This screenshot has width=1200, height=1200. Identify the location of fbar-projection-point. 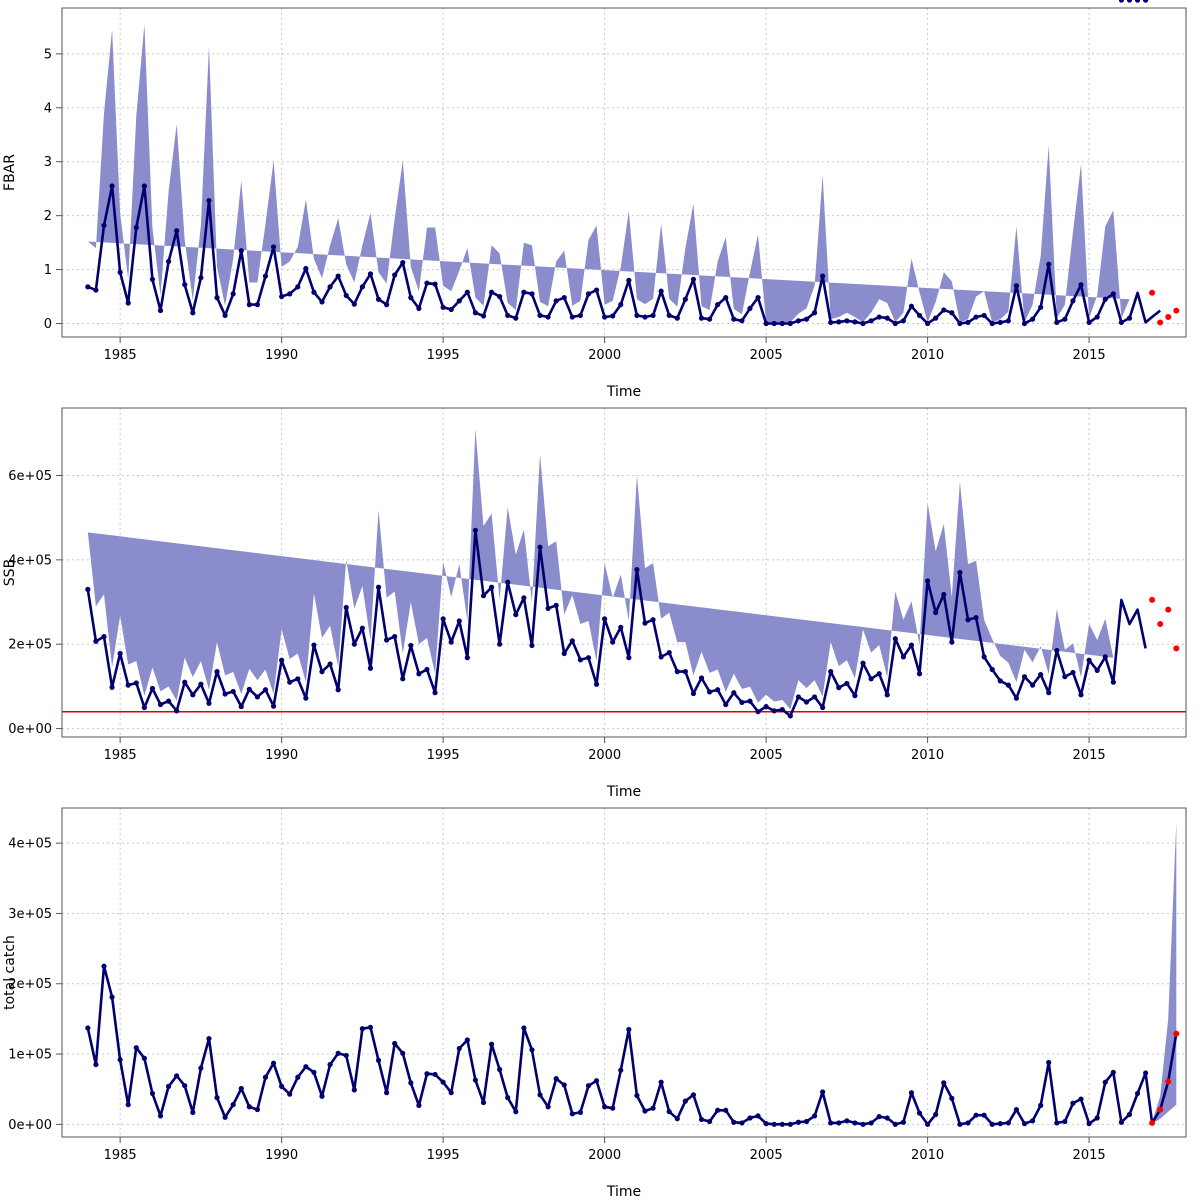
(1168, 317).